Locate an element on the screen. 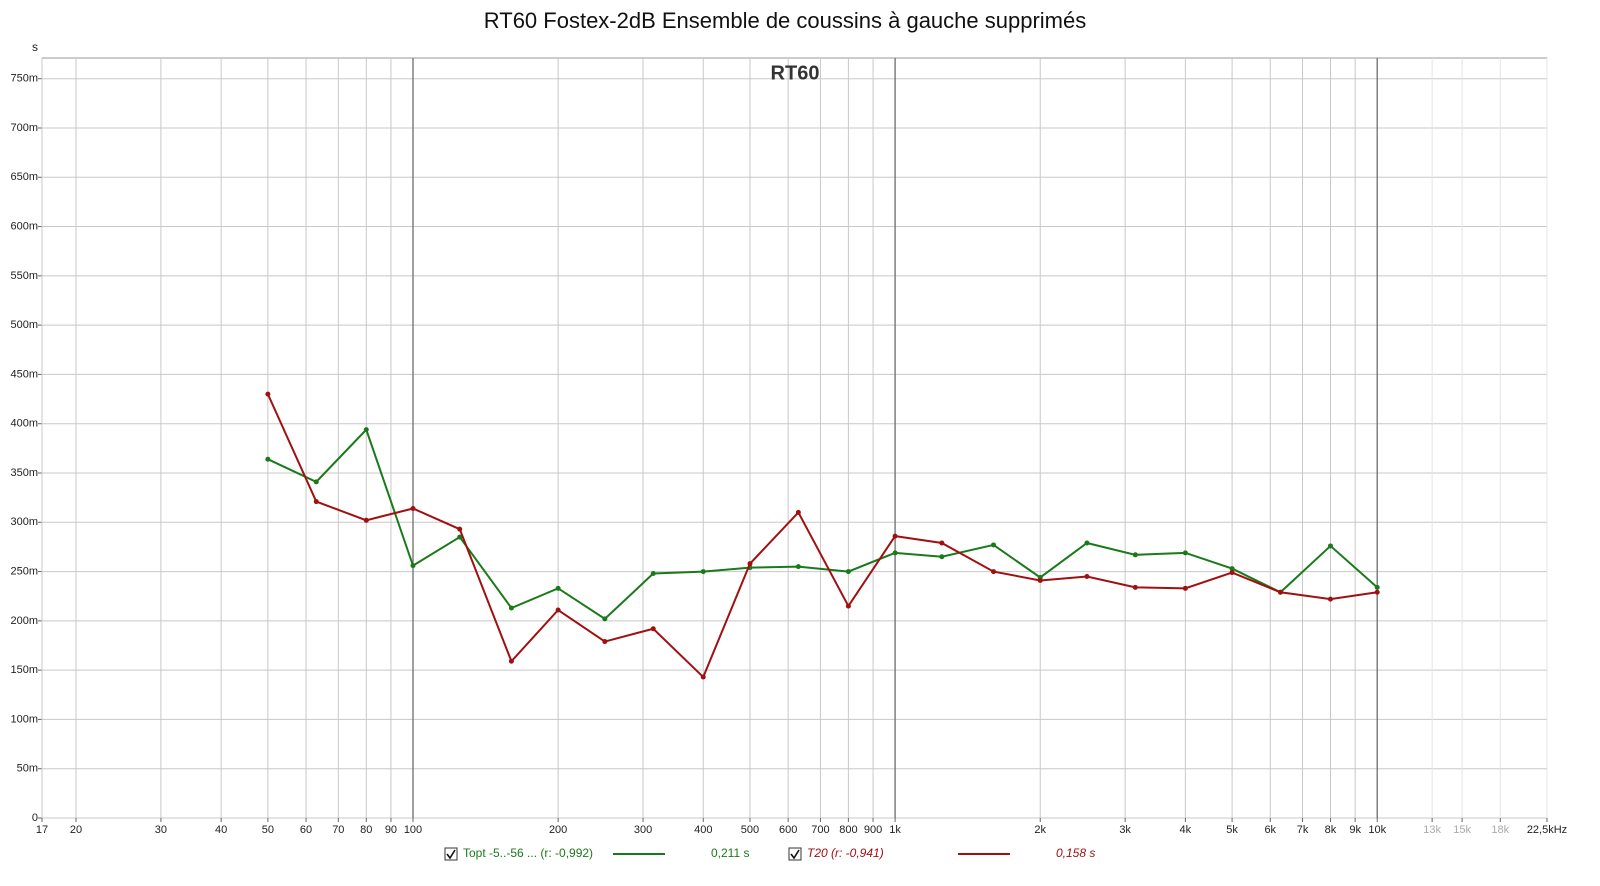  x-tick-label: 15k is located at coordinates (1462, 830).